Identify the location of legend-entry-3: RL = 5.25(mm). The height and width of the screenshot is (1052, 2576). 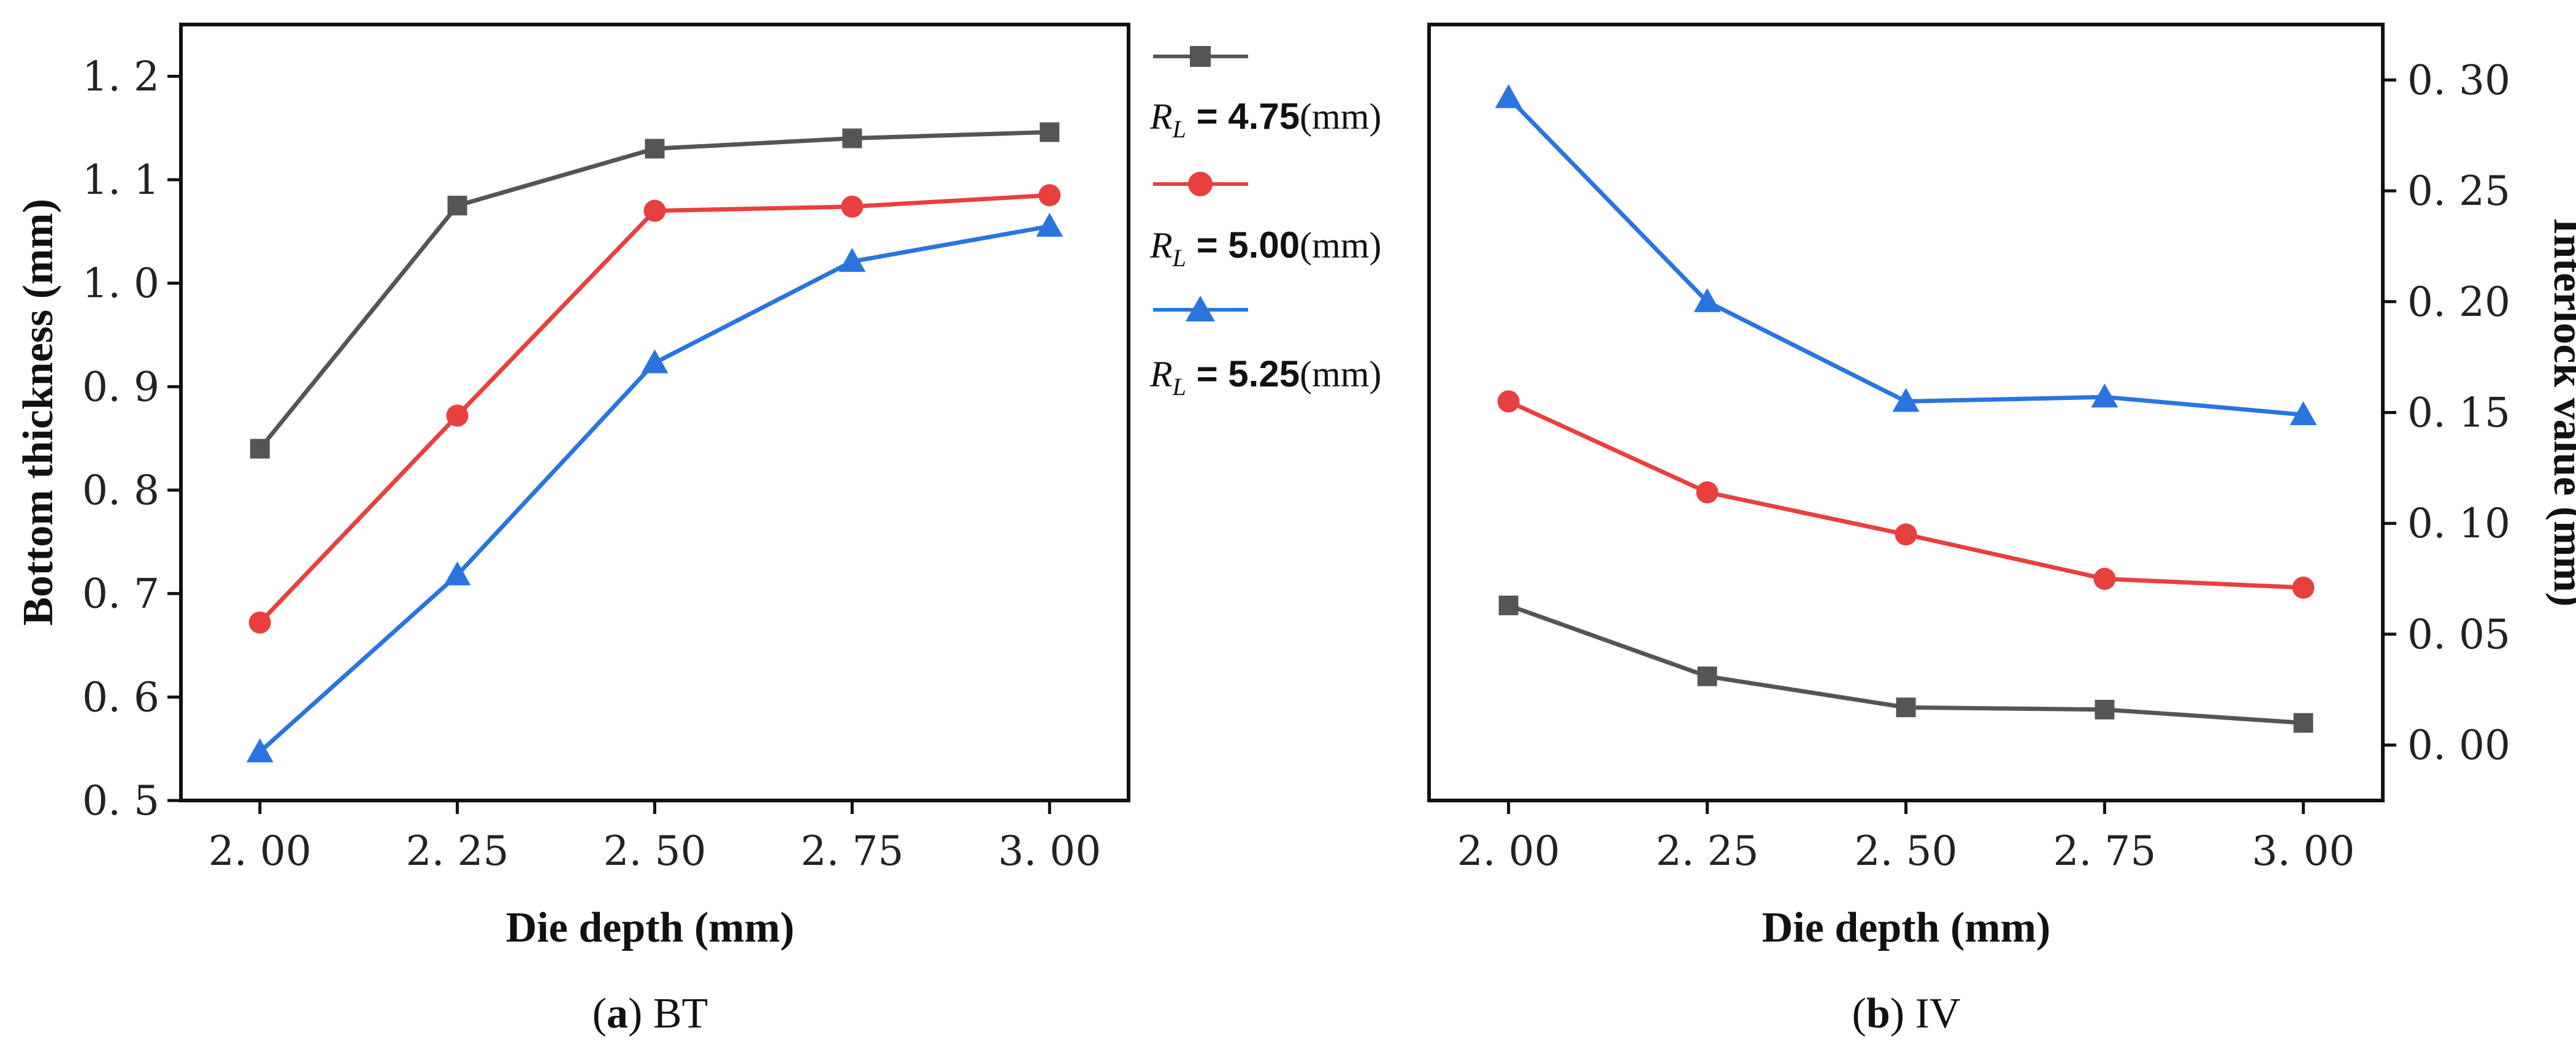
(1265, 348).